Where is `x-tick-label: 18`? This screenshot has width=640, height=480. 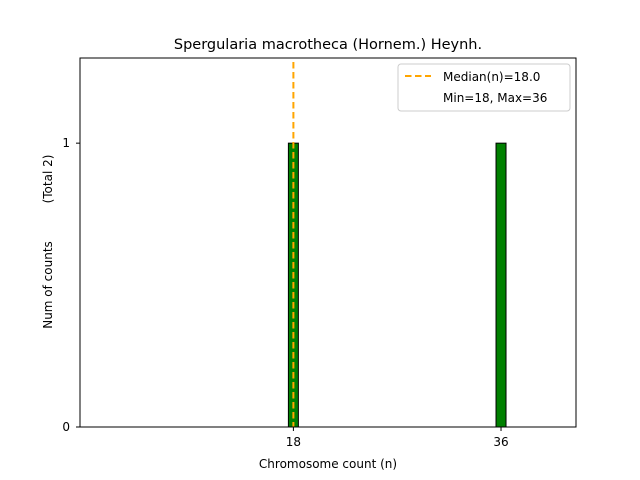
x-tick-label: 18 is located at coordinates (293, 442).